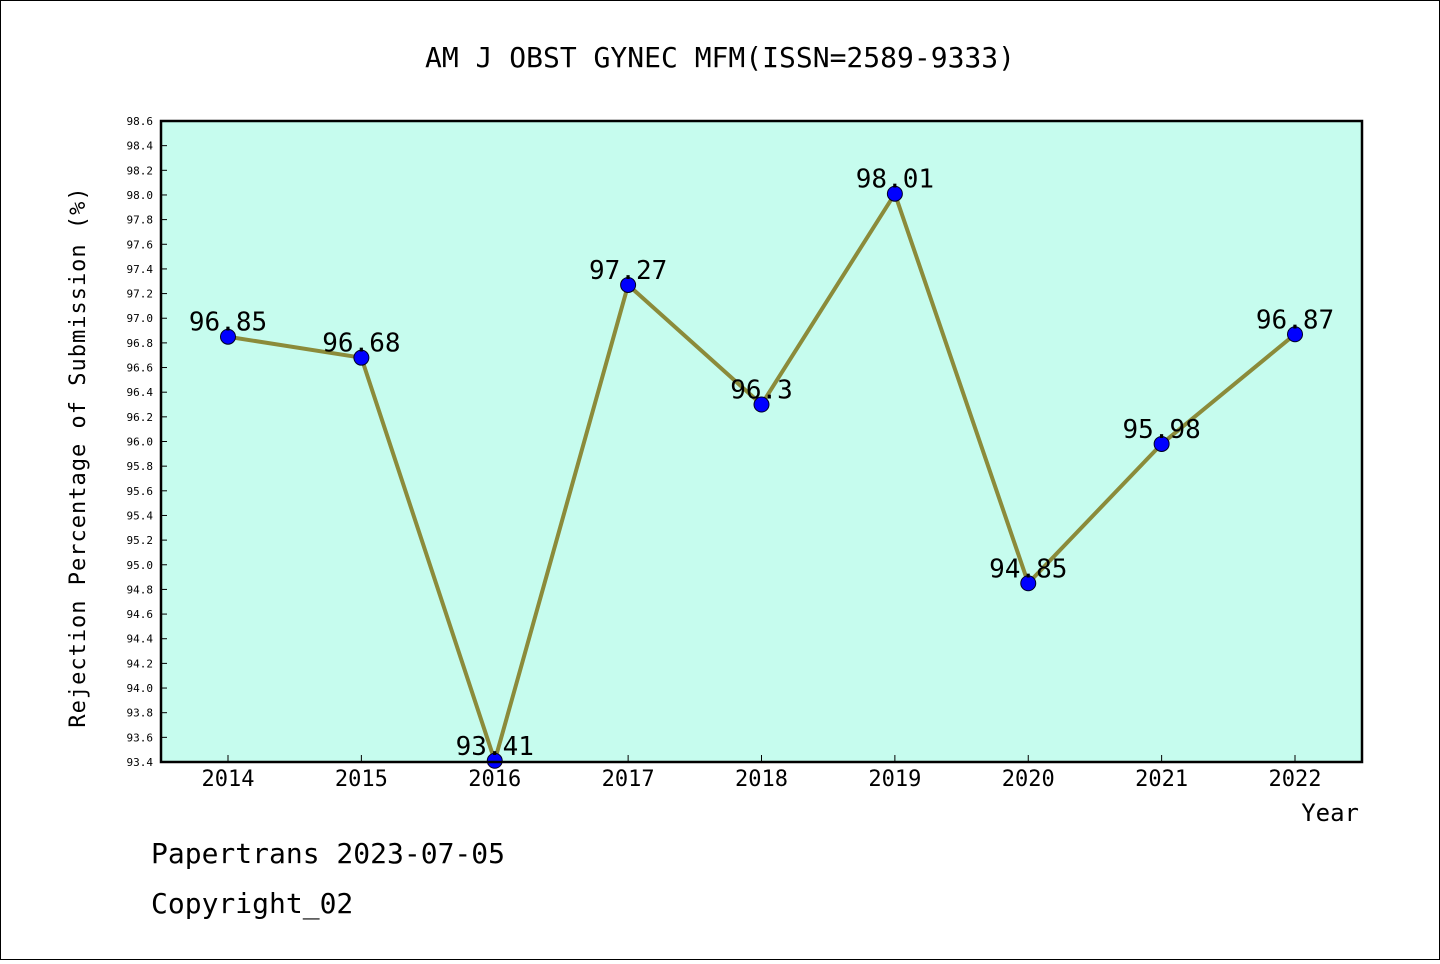  I want to click on y-tick-label: 95.6, so click(140, 491).